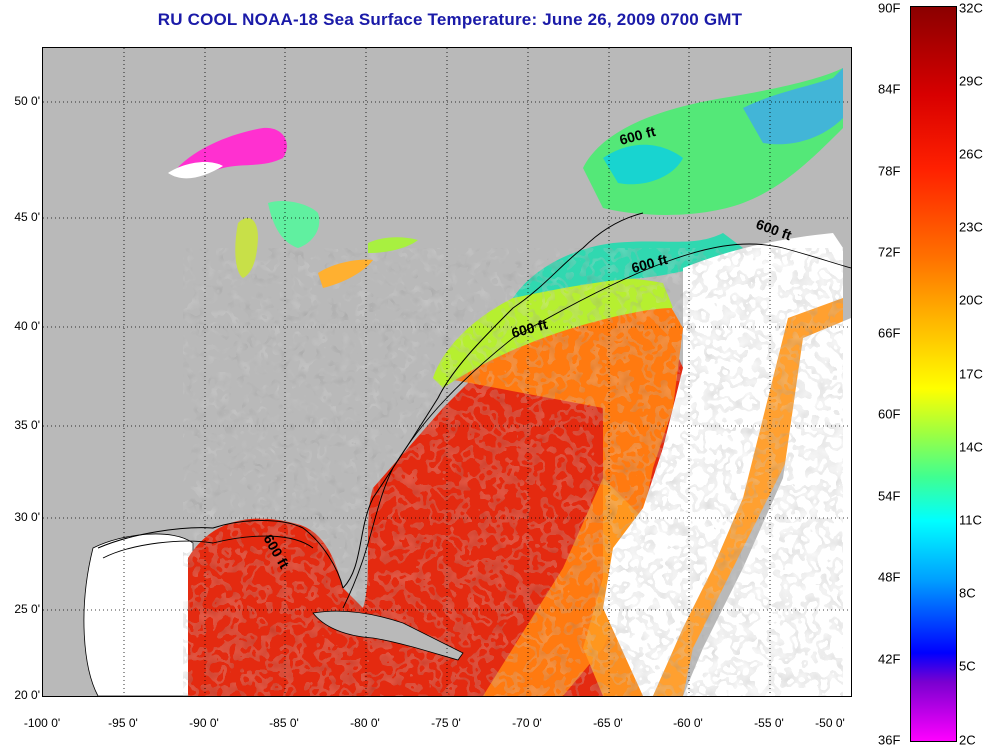  I want to click on colorbar-label-f: 72F, so click(889, 252).